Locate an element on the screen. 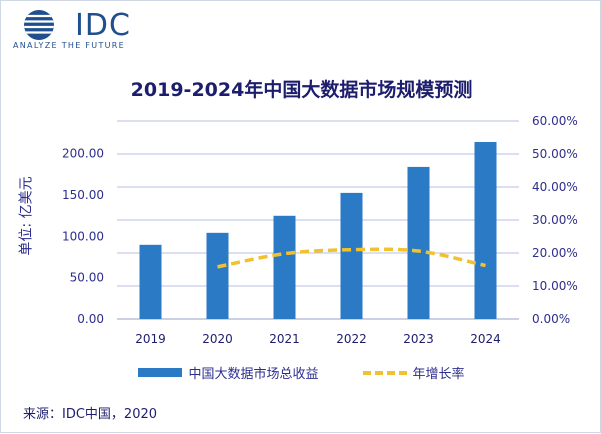 This screenshot has width=601, height=434. legend-item-revenue: 中国大数据市场总收益 is located at coordinates (228, 372).